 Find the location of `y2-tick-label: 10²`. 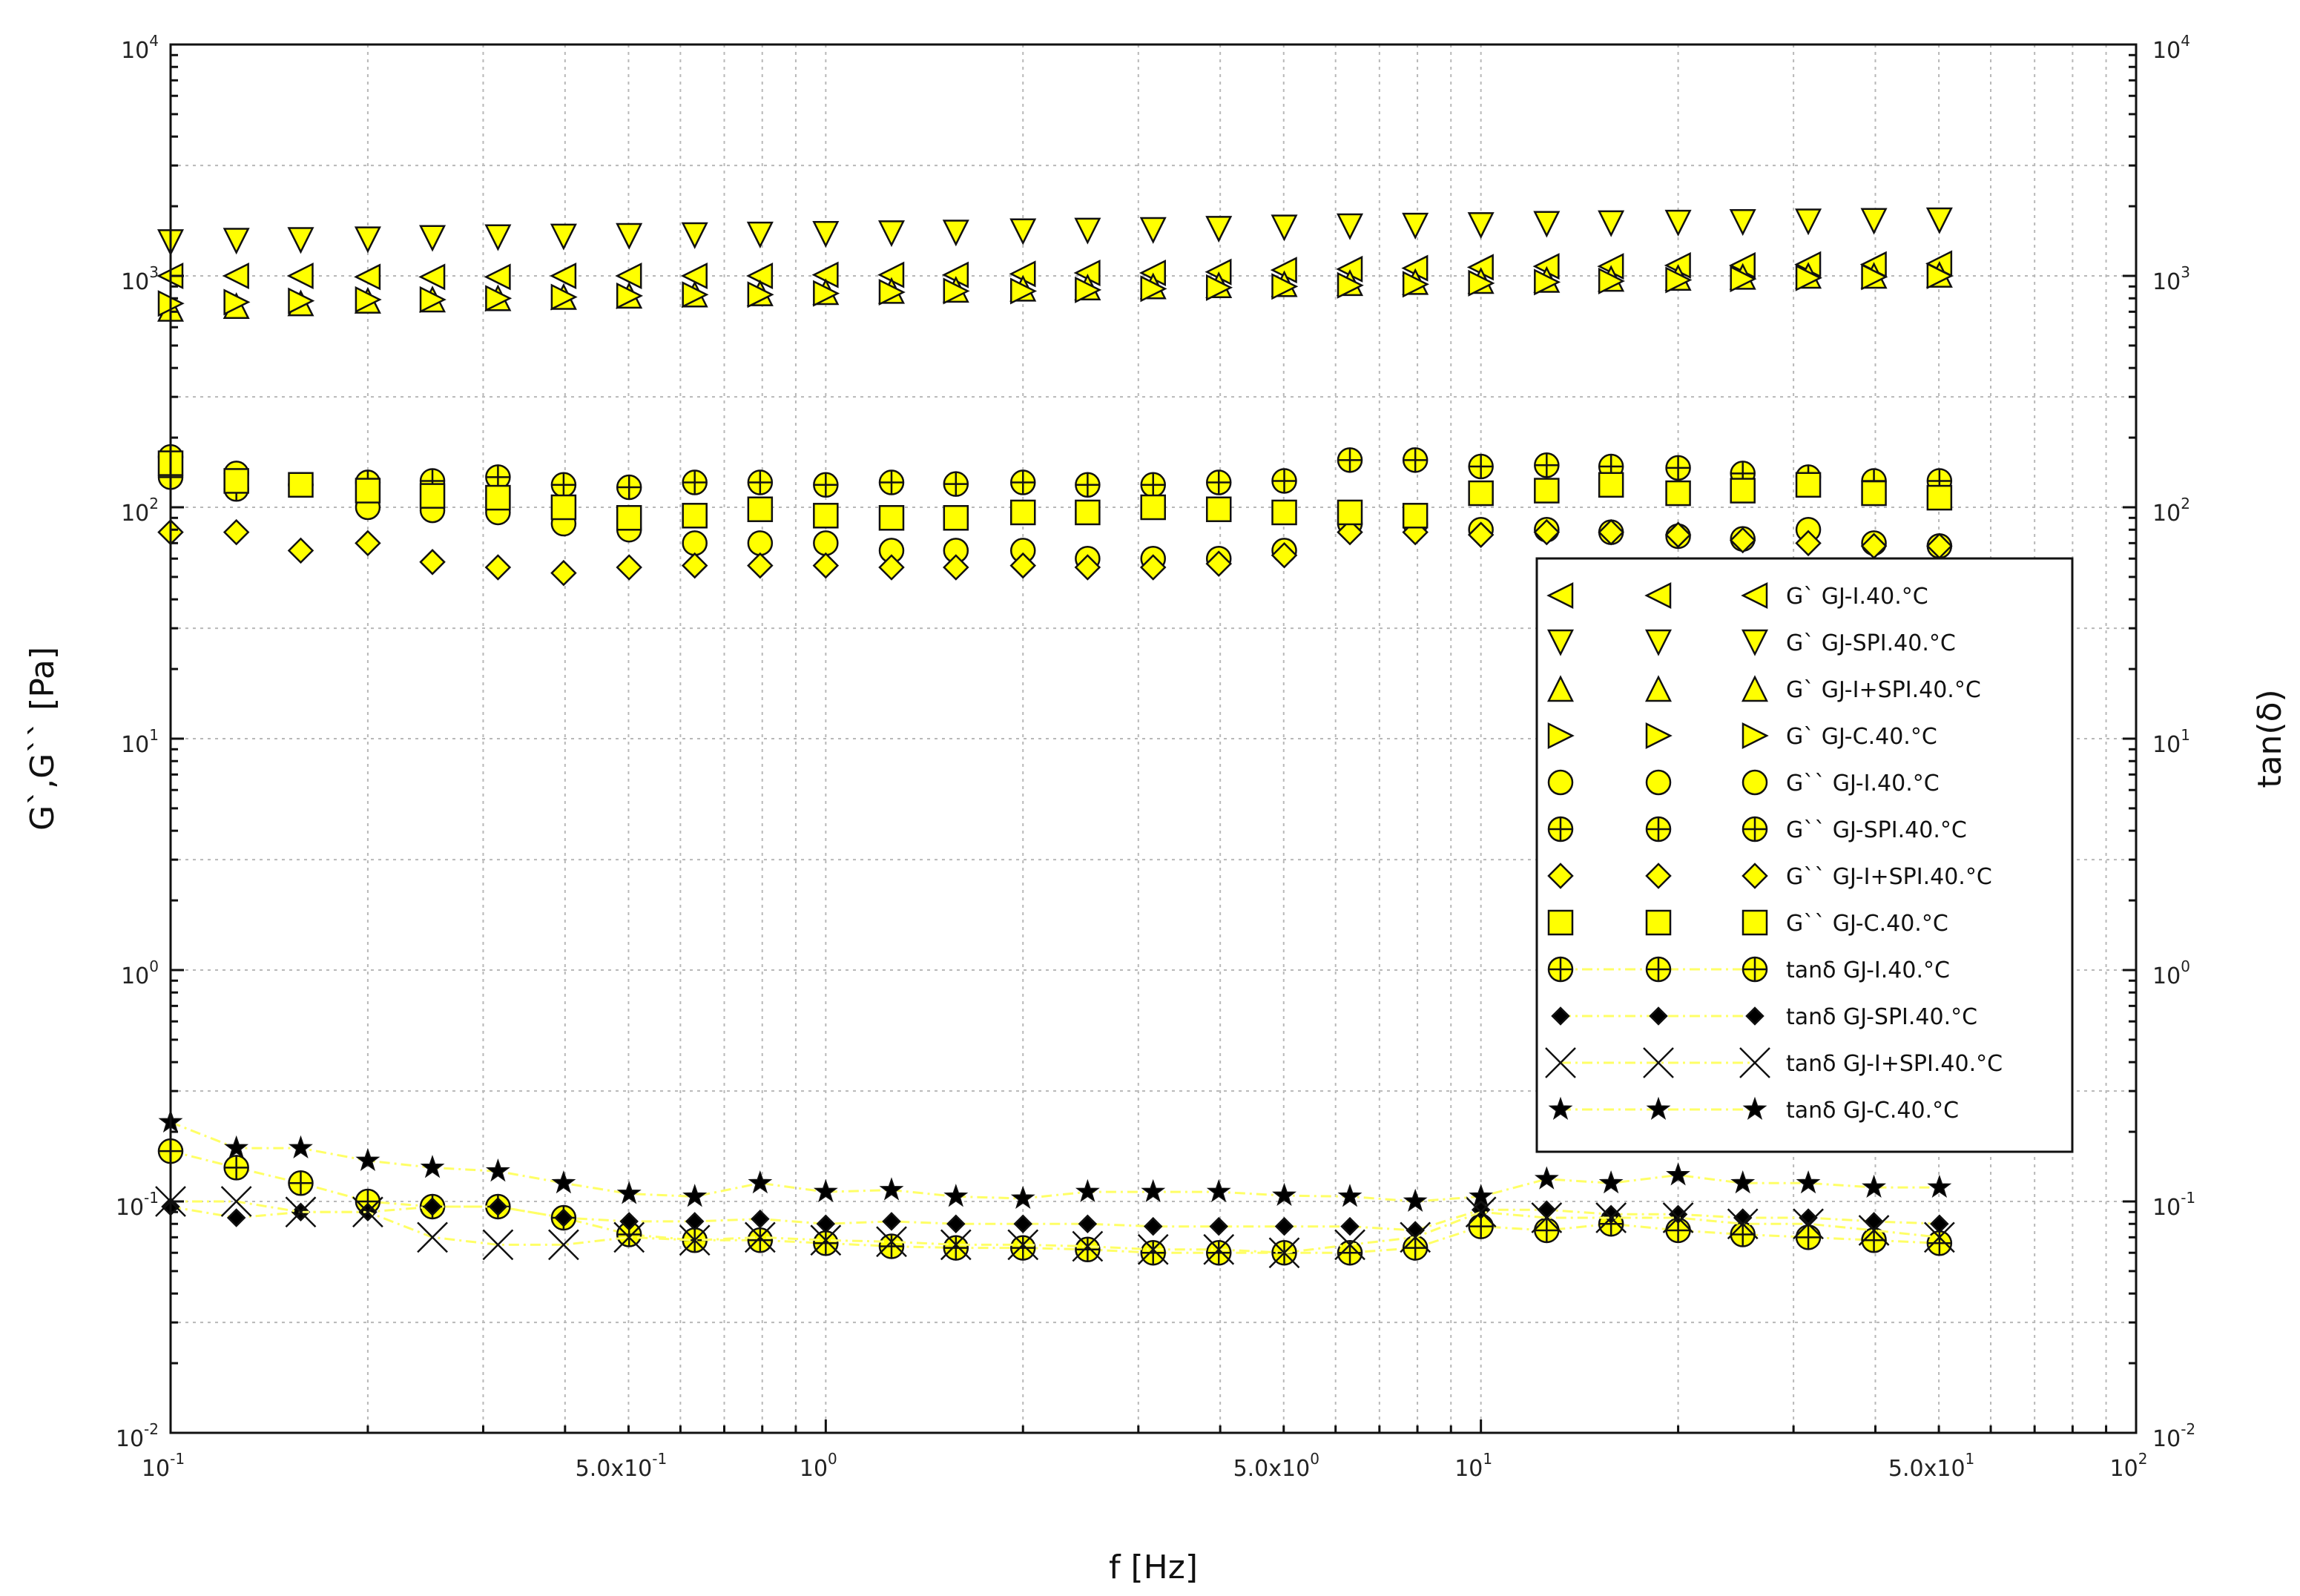

y2-tick-label: 10² is located at coordinates (2171, 511).